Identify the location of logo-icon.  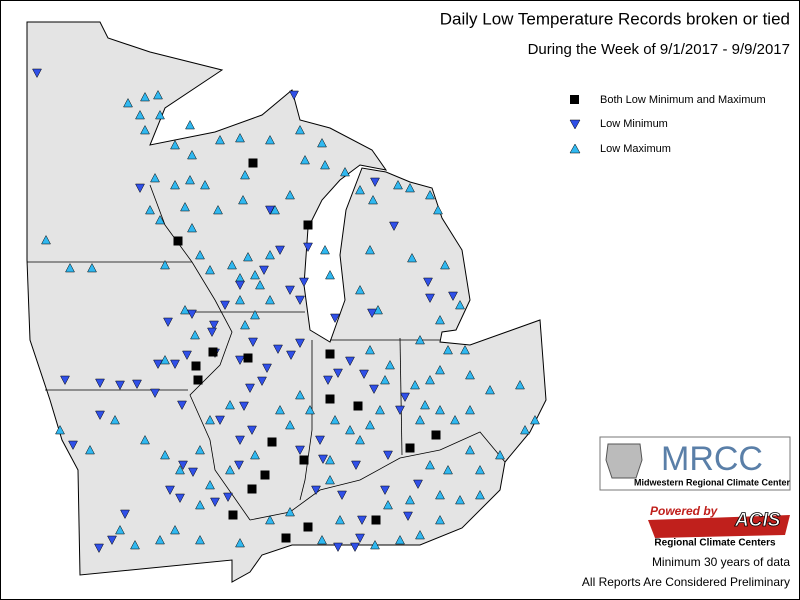
(624, 461).